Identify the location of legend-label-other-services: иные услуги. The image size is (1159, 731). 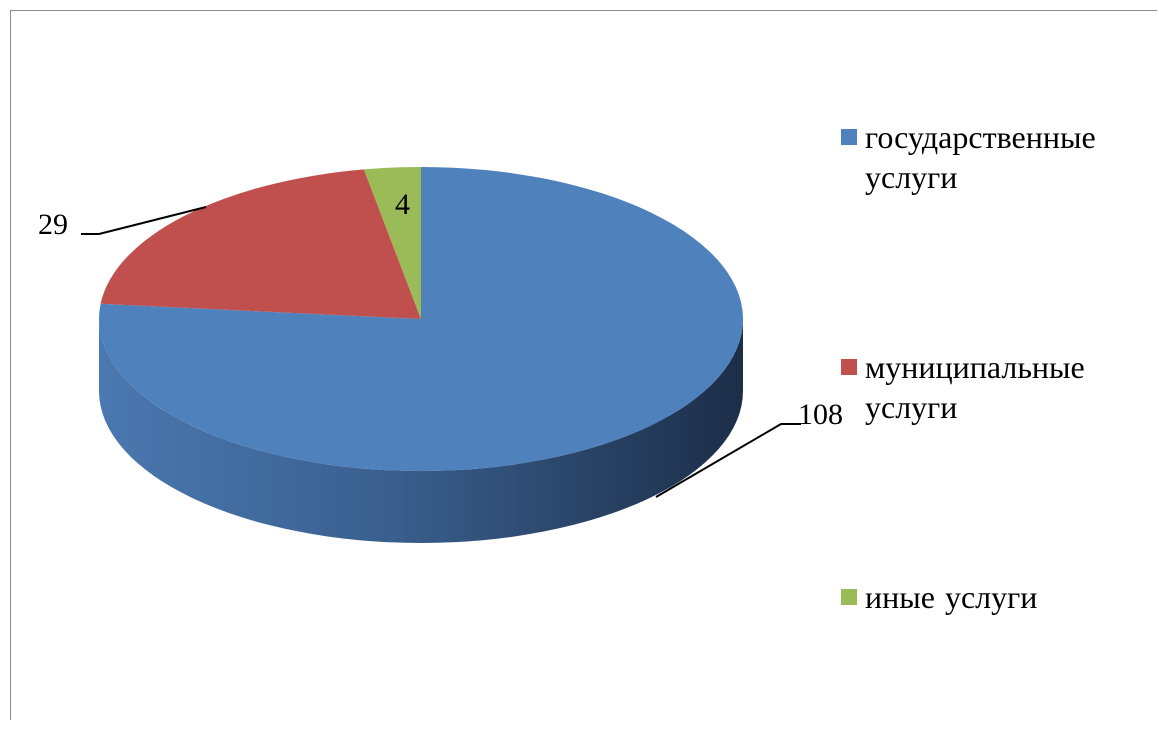
(951, 597).